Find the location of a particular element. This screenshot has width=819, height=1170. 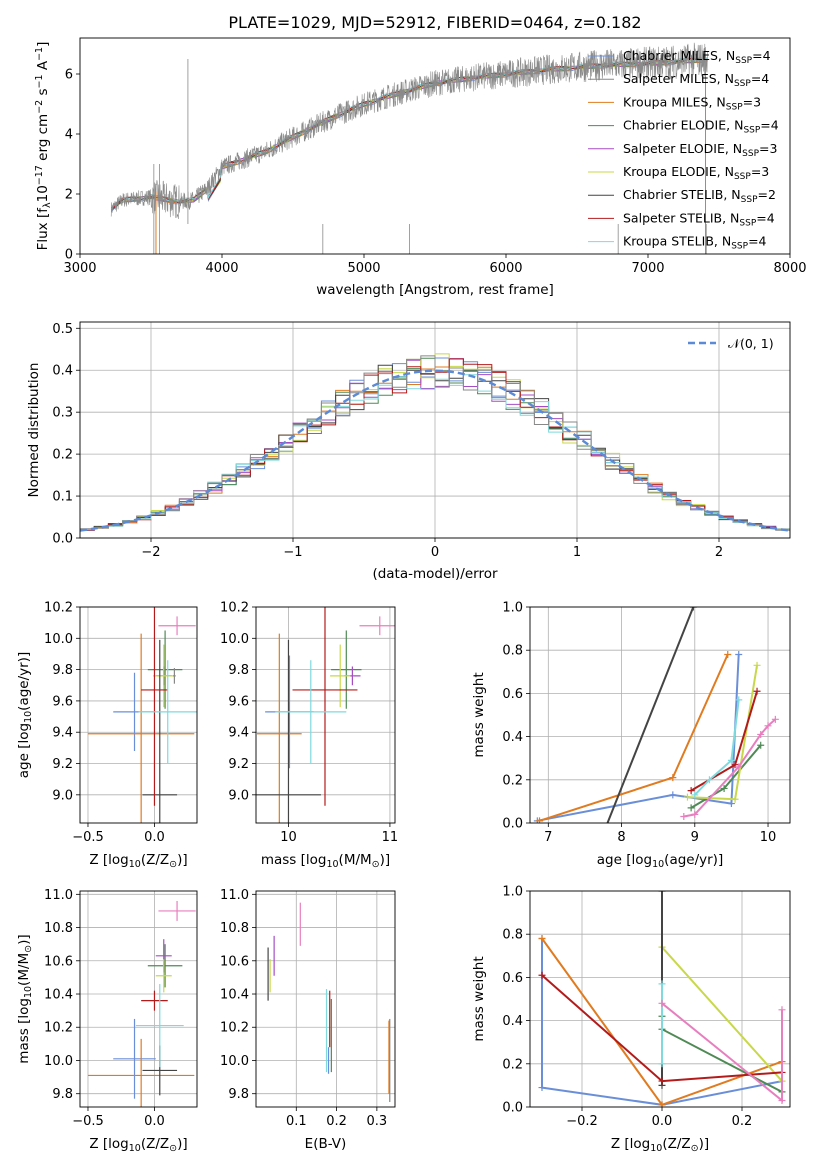

y-tick-label: 9.2 is located at coordinates (238, 764).